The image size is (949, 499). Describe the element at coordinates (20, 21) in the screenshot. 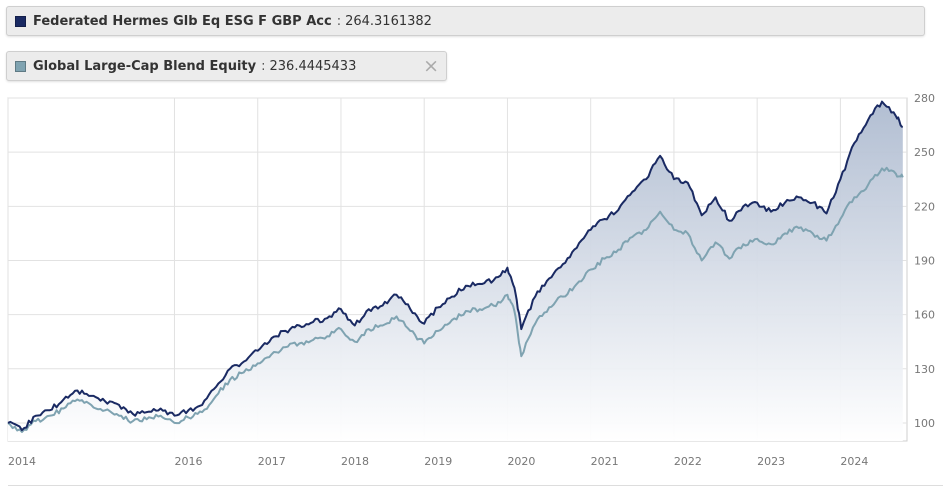

I see `fund-color-swatch` at that location.